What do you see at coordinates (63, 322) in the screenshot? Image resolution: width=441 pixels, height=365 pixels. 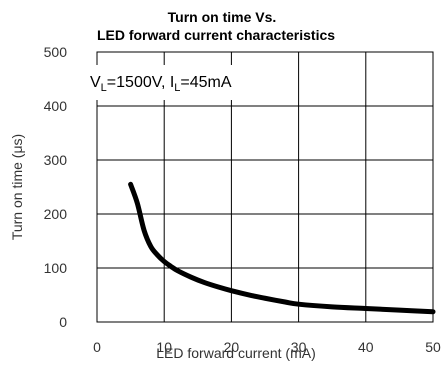 I see `y-tick-label: 0` at bounding box center [63, 322].